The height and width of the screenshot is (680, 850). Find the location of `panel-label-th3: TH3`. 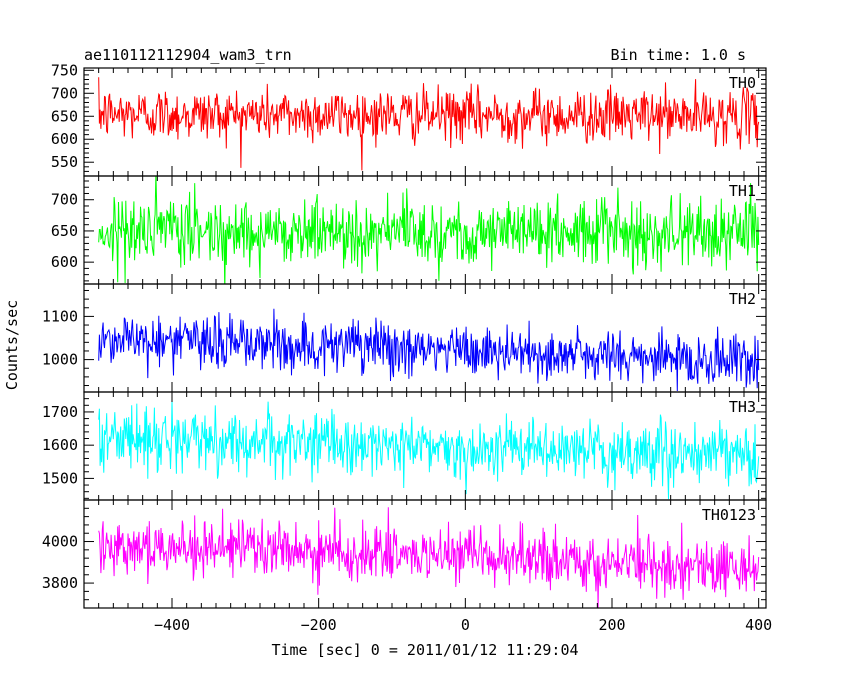

panel-label-th3: TH3 is located at coordinates (742, 407).